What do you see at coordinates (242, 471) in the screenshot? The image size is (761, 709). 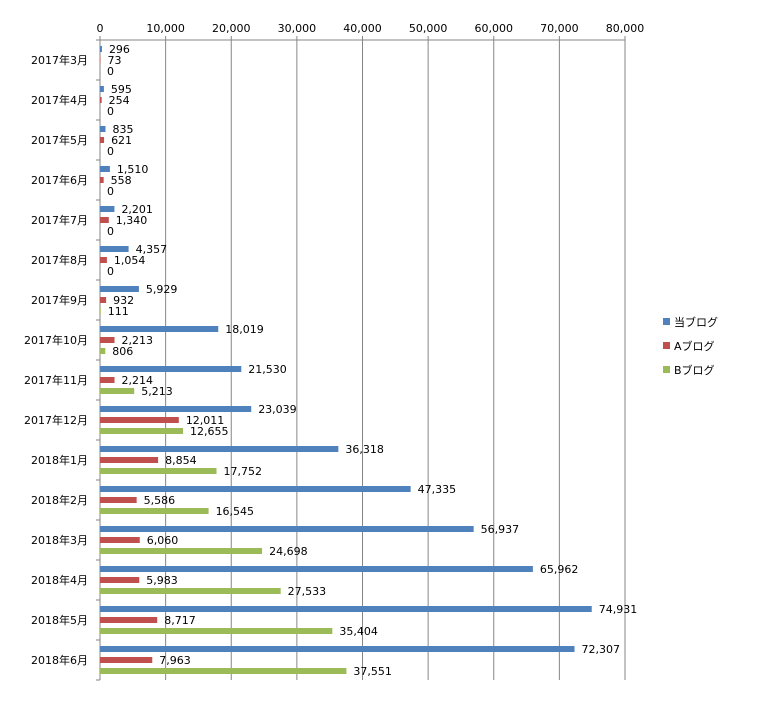 I see `bar-value-label: 17,752` at bounding box center [242, 471].